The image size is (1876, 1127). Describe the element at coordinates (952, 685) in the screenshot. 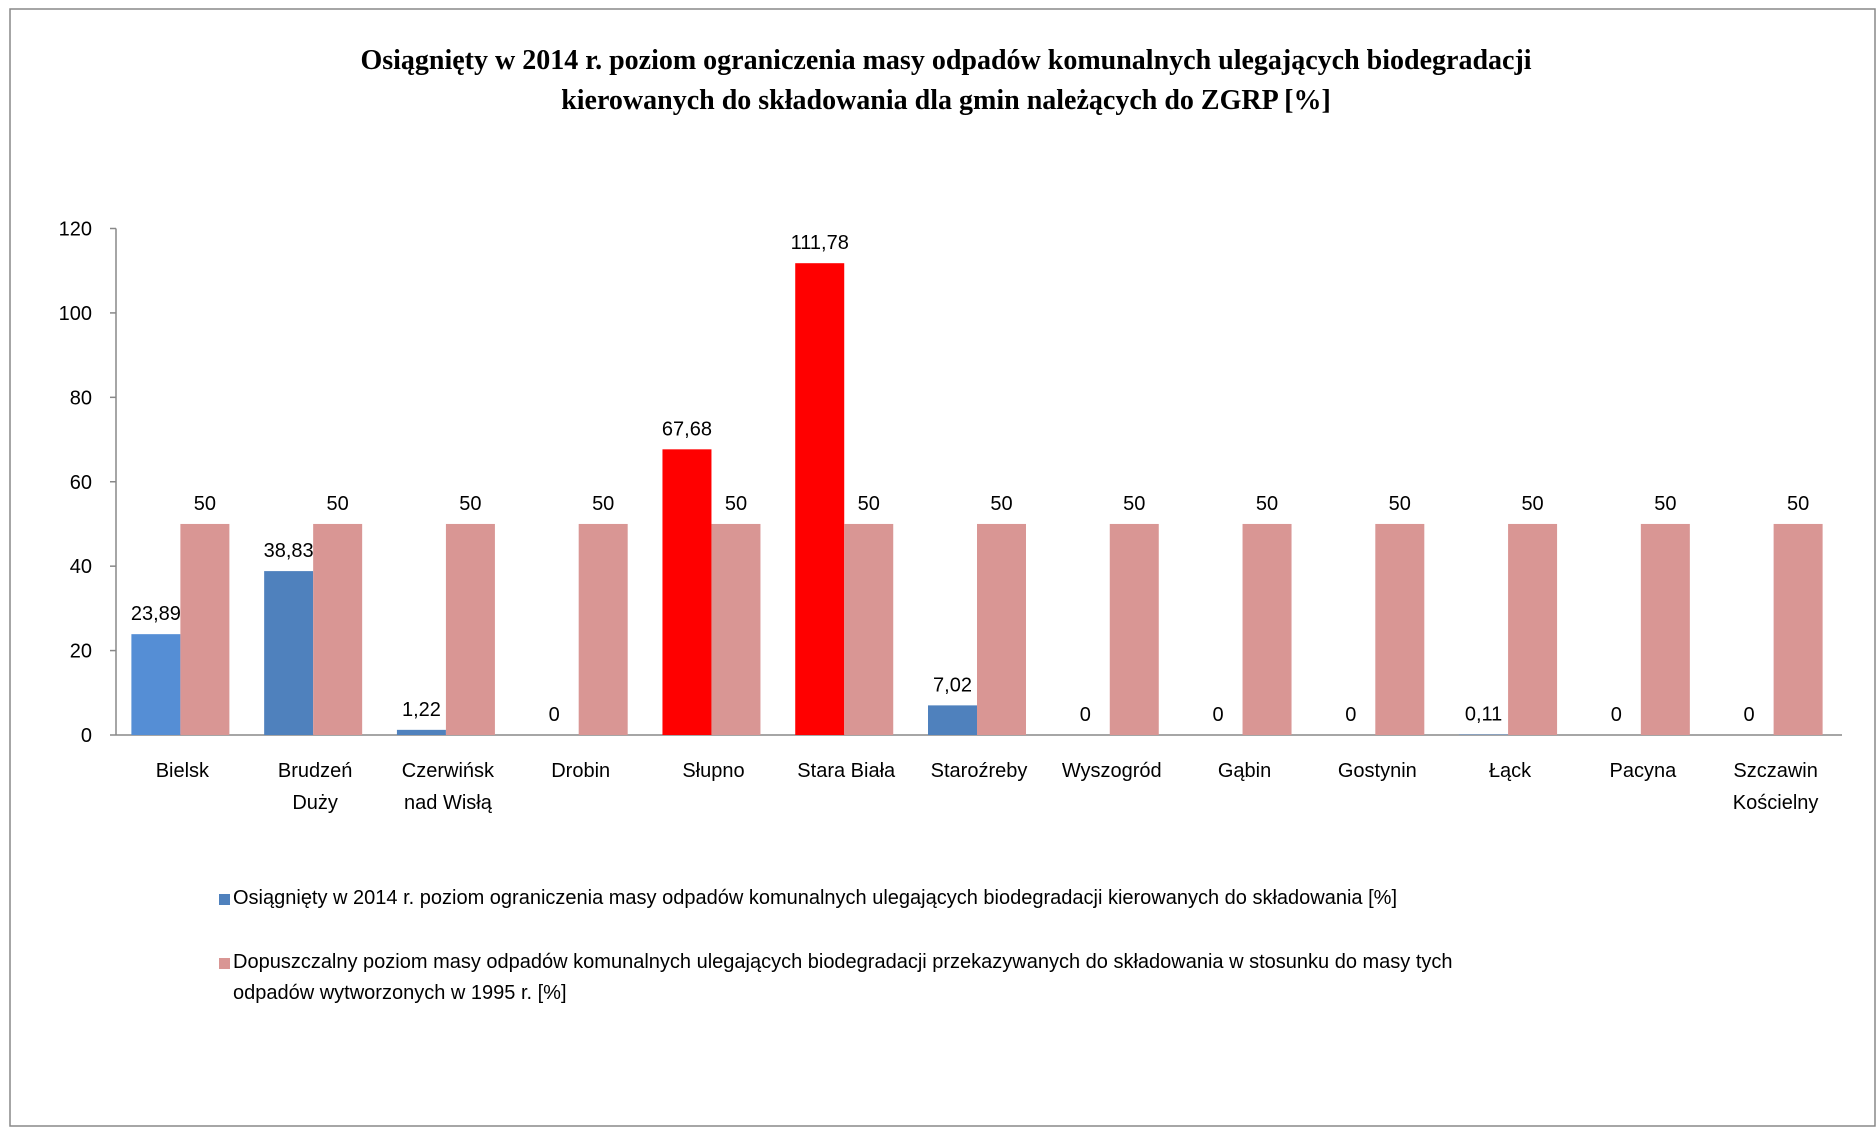

I see `data-label: 7,02` at that location.